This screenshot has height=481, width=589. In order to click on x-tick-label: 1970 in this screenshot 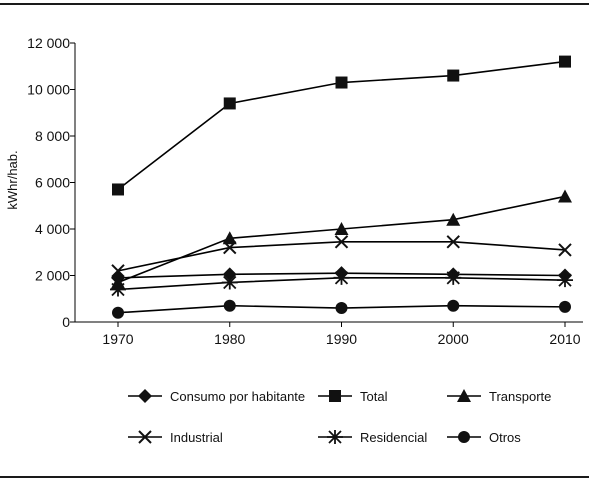, I will do `click(117, 339)`.